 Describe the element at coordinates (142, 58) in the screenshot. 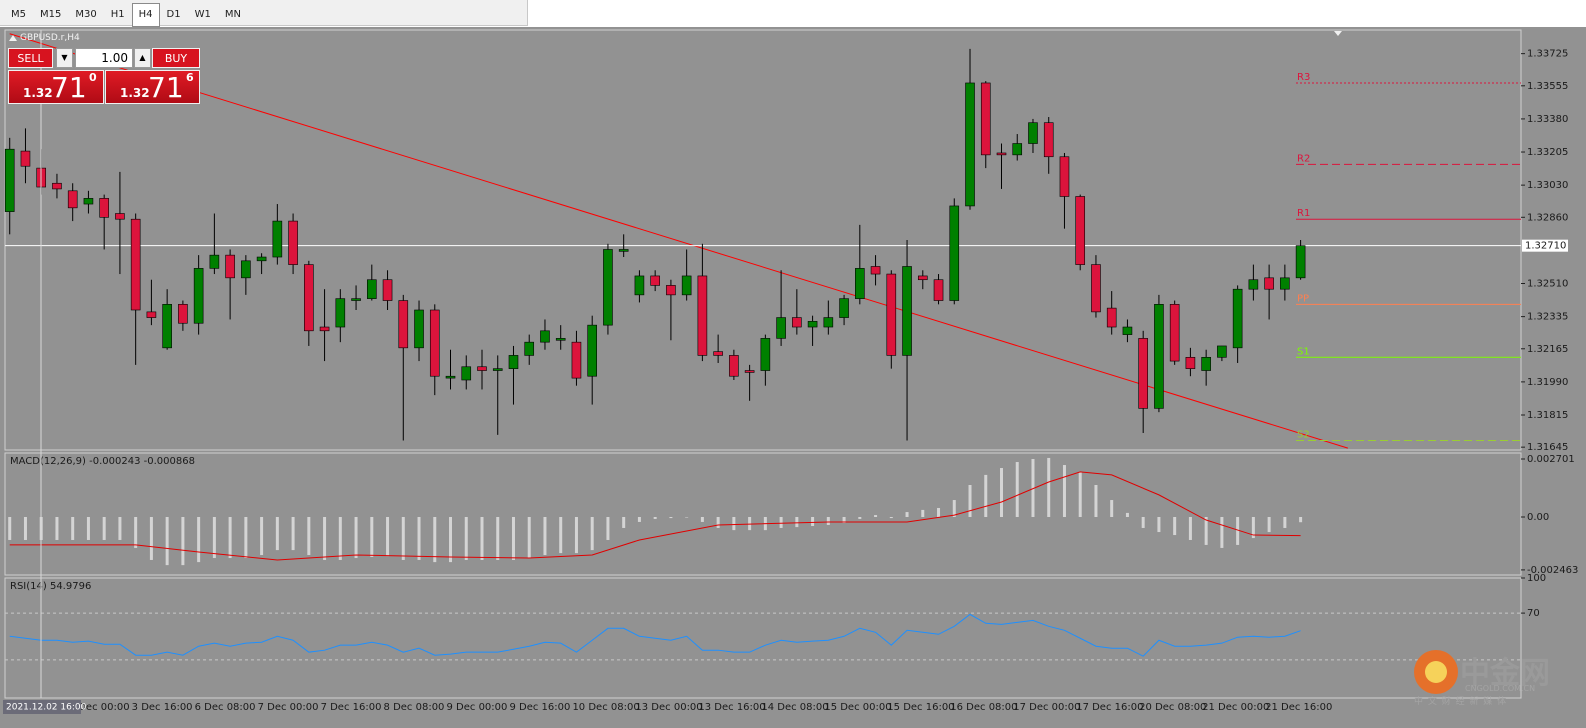

I see `lots-up: ▲` at that location.